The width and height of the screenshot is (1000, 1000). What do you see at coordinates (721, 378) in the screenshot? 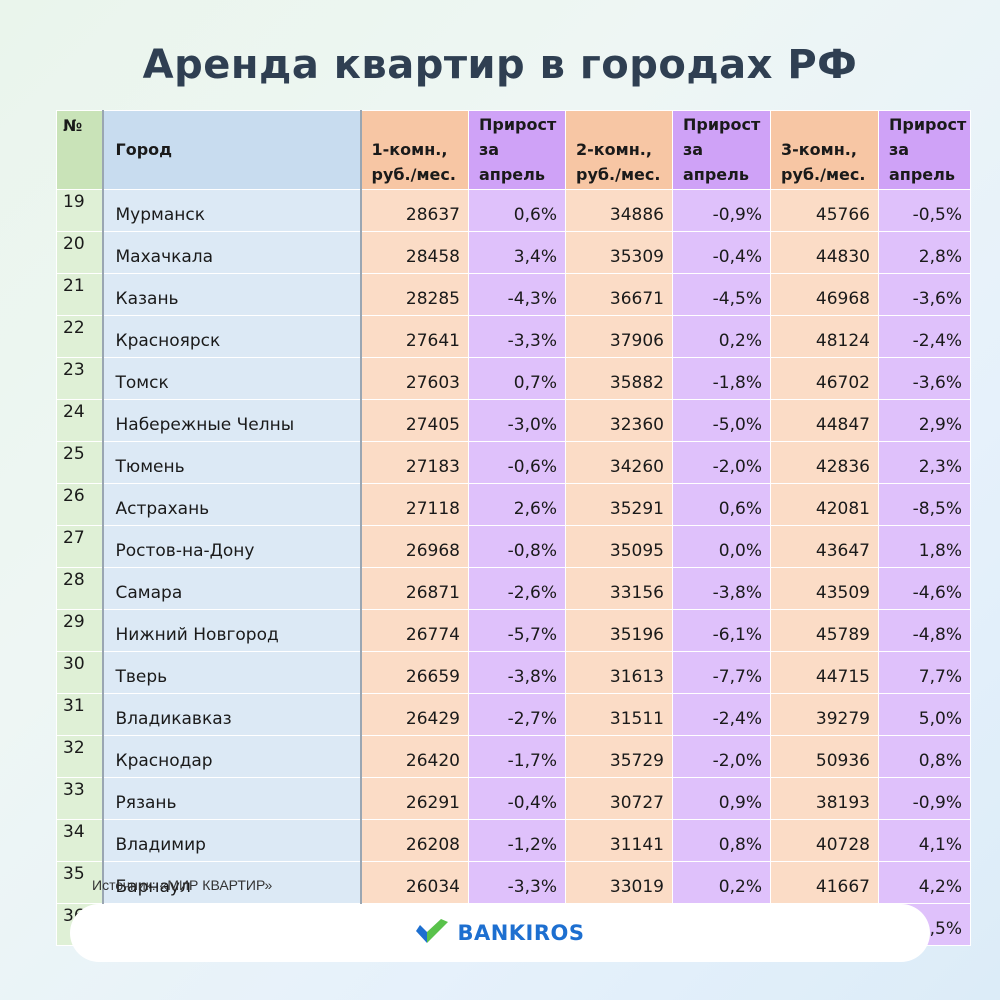
I see `growth-2room: -1,8%` at bounding box center [721, 378].